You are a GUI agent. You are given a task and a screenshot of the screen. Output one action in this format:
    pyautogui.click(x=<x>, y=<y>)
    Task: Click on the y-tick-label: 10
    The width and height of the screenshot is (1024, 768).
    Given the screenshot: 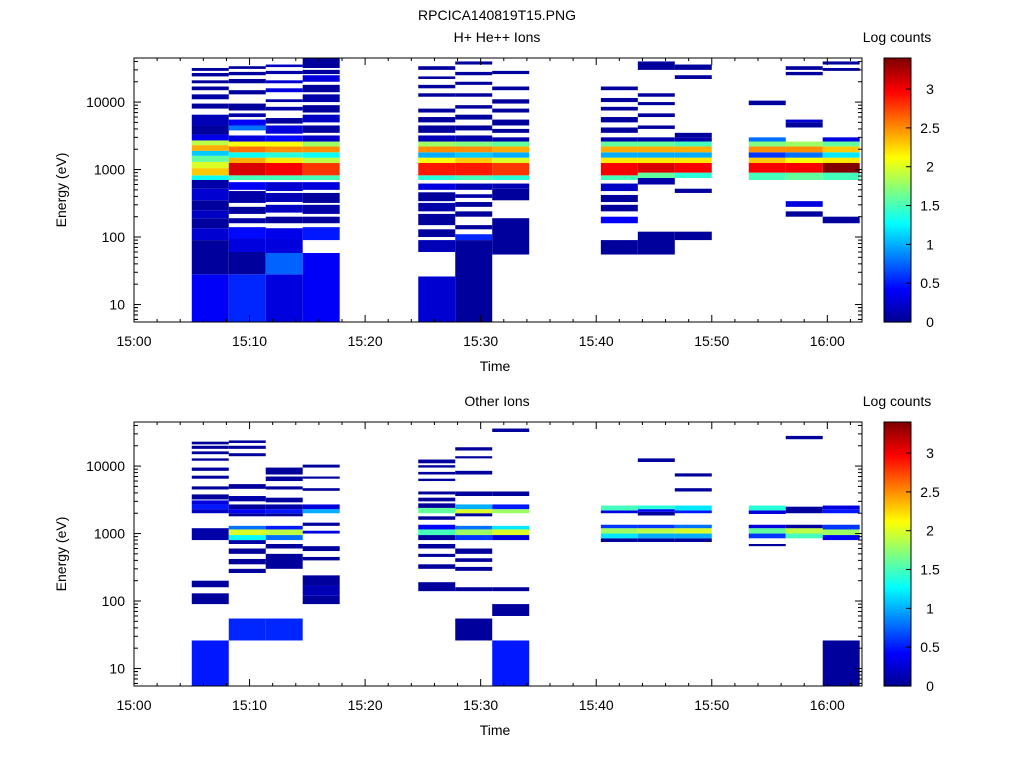 What is the action you would take?
    pyautogui.click(x=117, y=304)
    